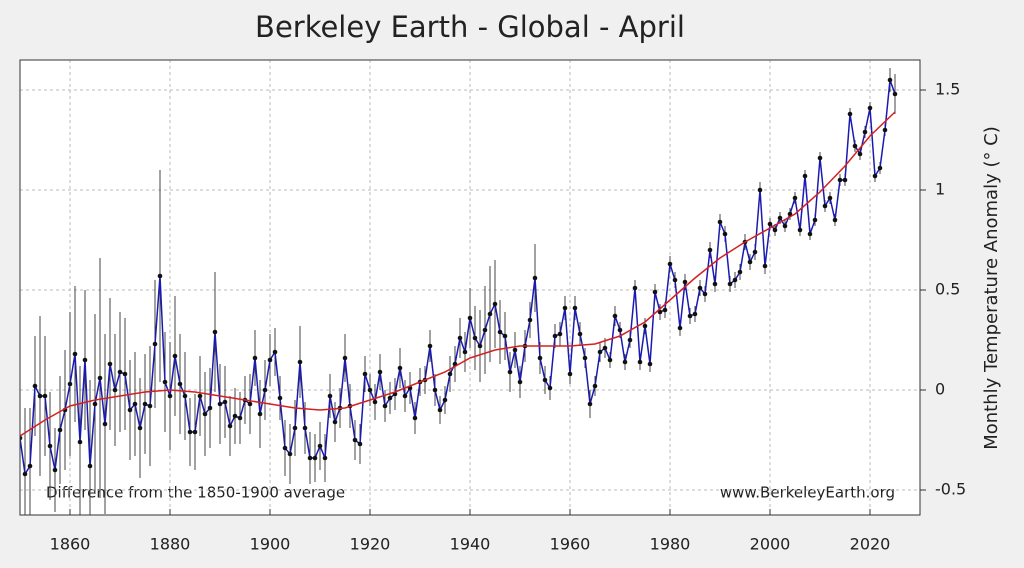  I want to click on annotation: www.BerkeleyEarth.org, so click(807, 493).